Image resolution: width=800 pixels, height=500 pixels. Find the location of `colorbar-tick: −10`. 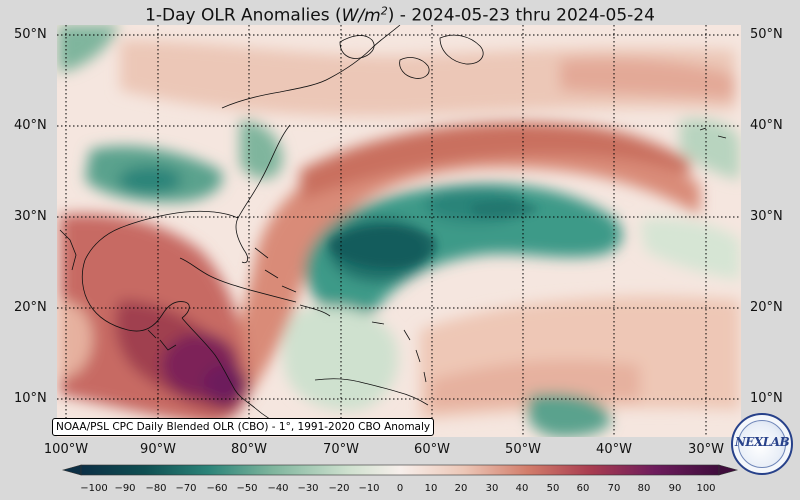

colorbar-tick: −10 is located at coordinates (369, 488).